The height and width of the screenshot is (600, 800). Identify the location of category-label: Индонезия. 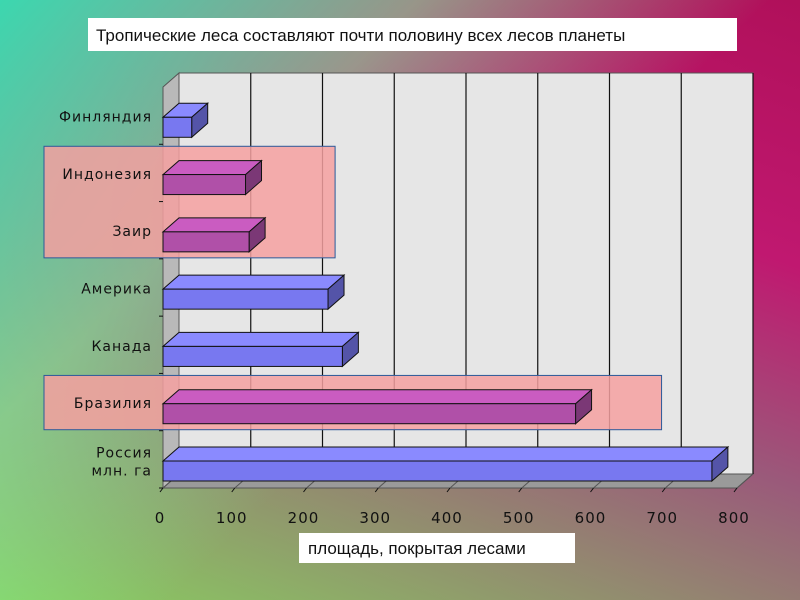
(107, 175).